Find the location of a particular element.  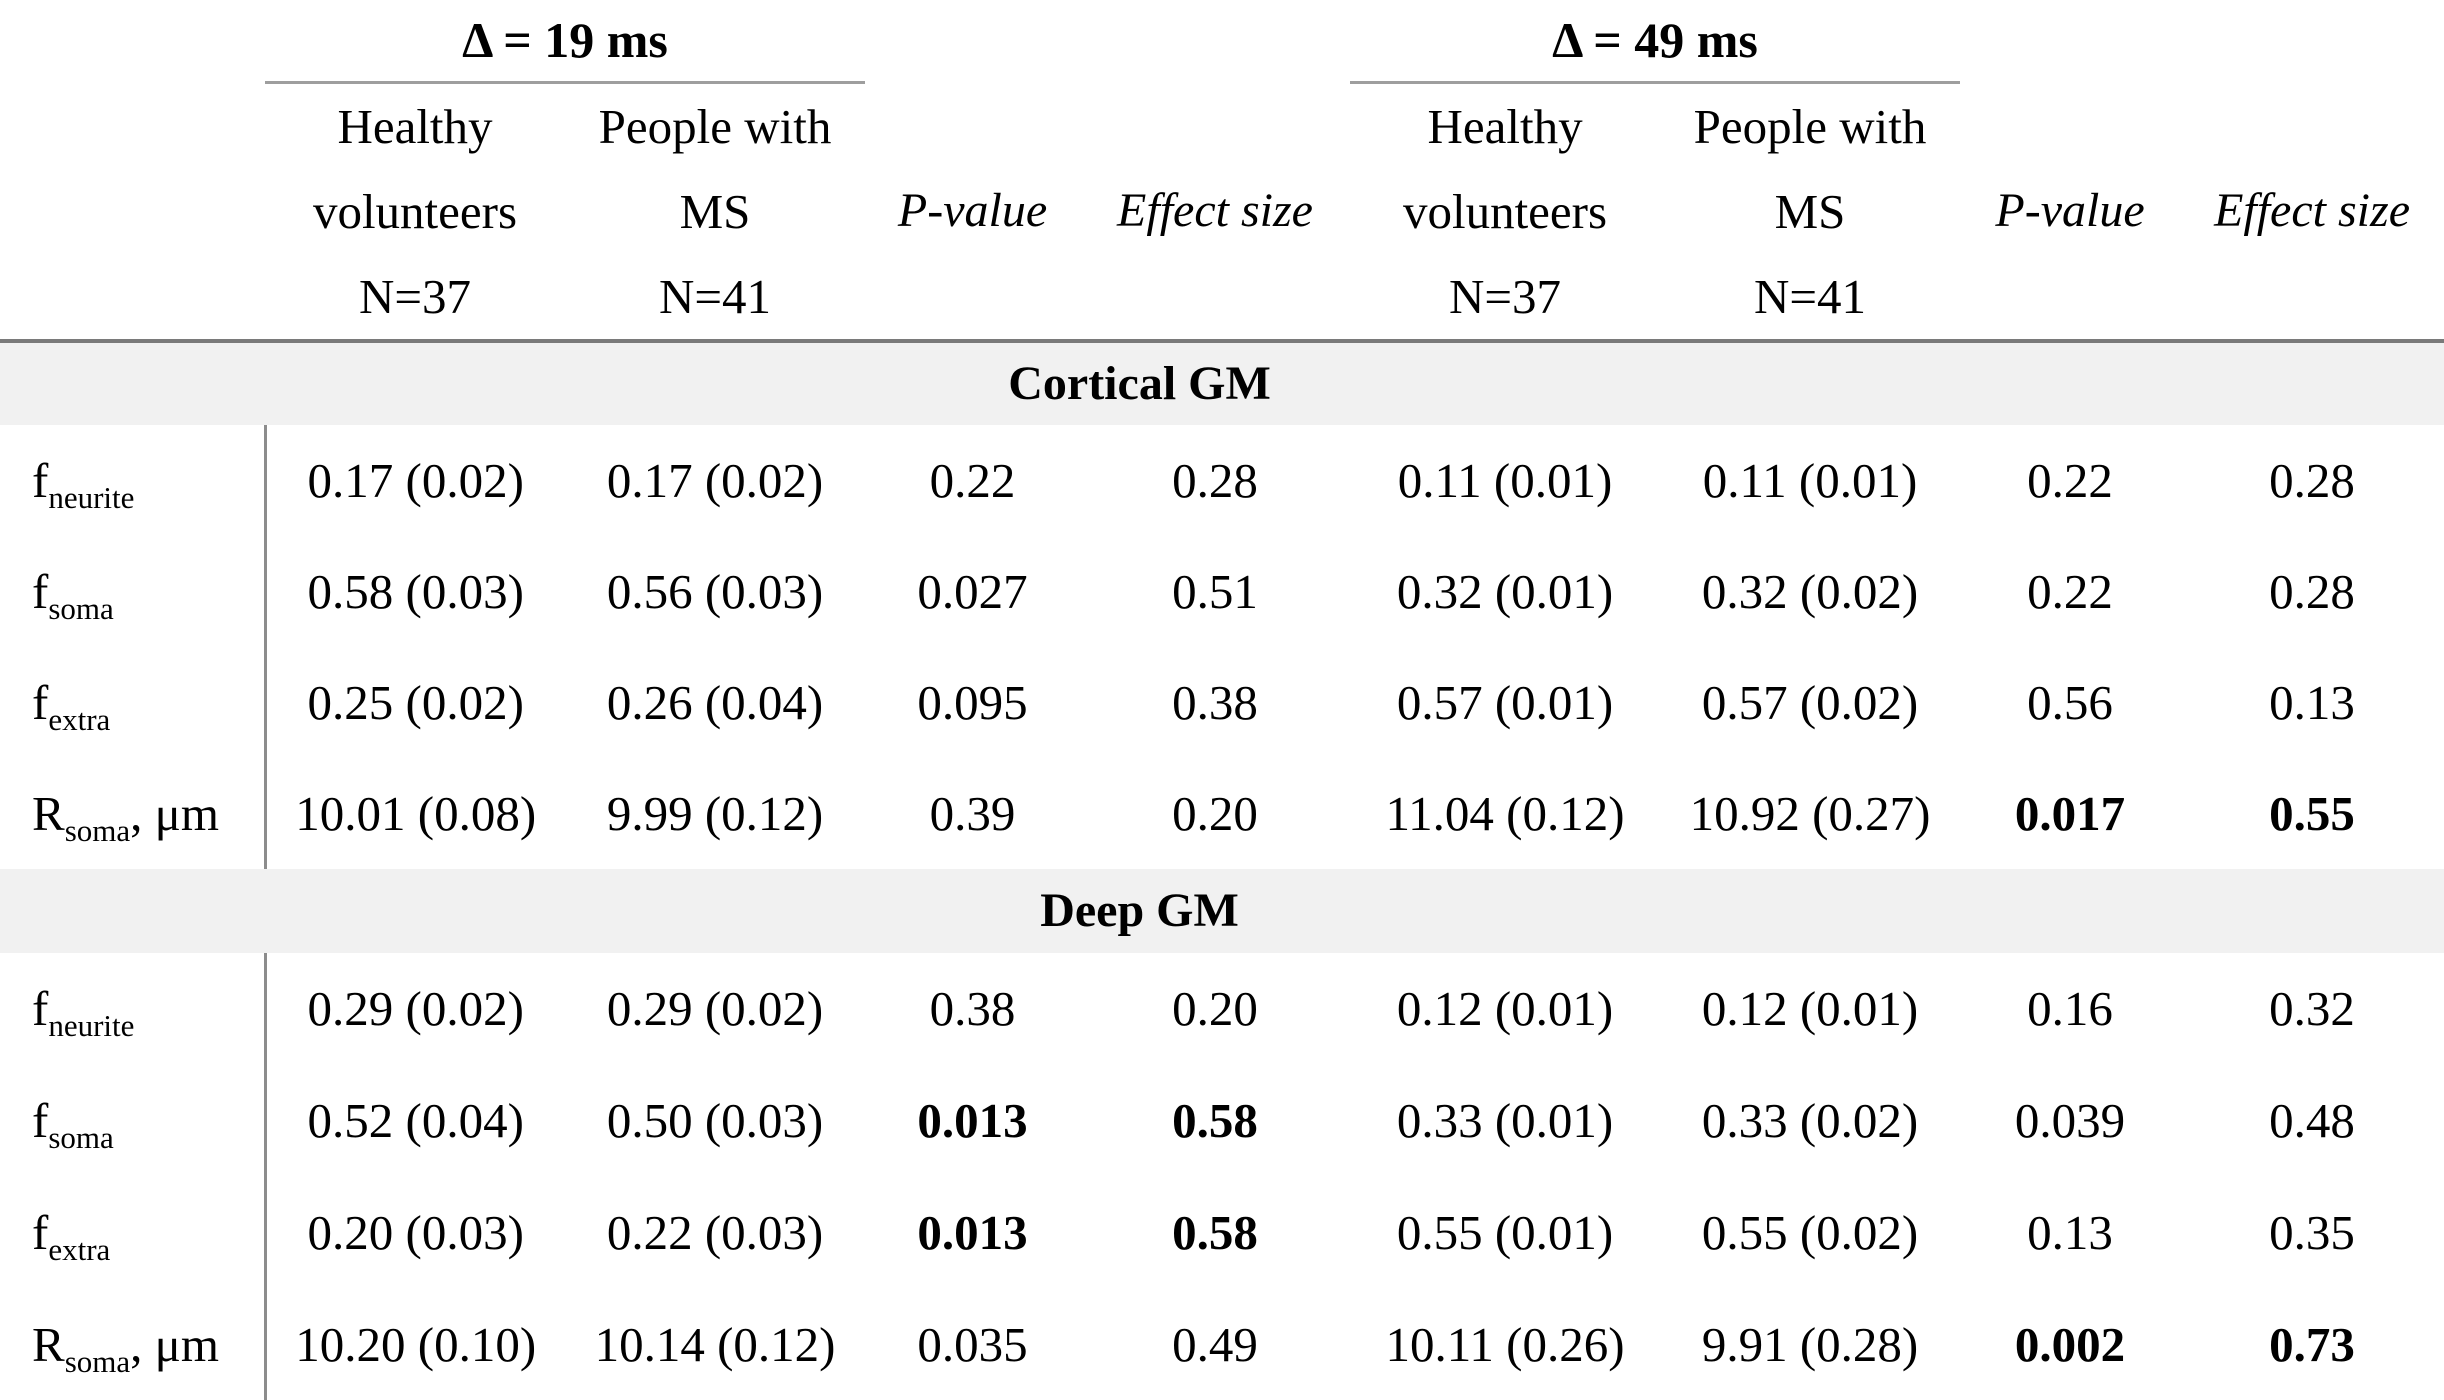

table-cell: 0.33 (0.02) is located at coordinates (1810, 1120).